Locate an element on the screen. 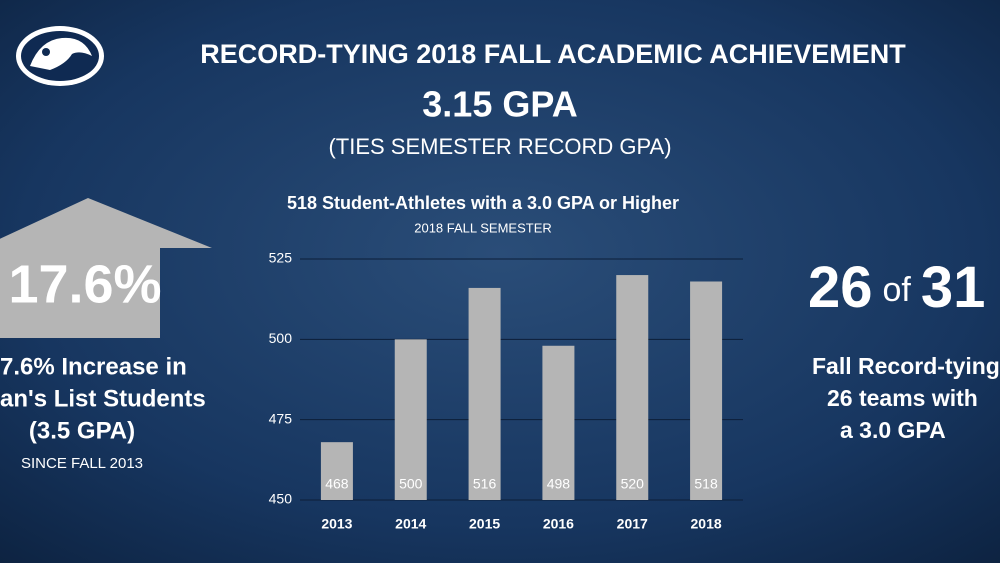  y-tick-label: 450 is located at coordinates (281, 499).